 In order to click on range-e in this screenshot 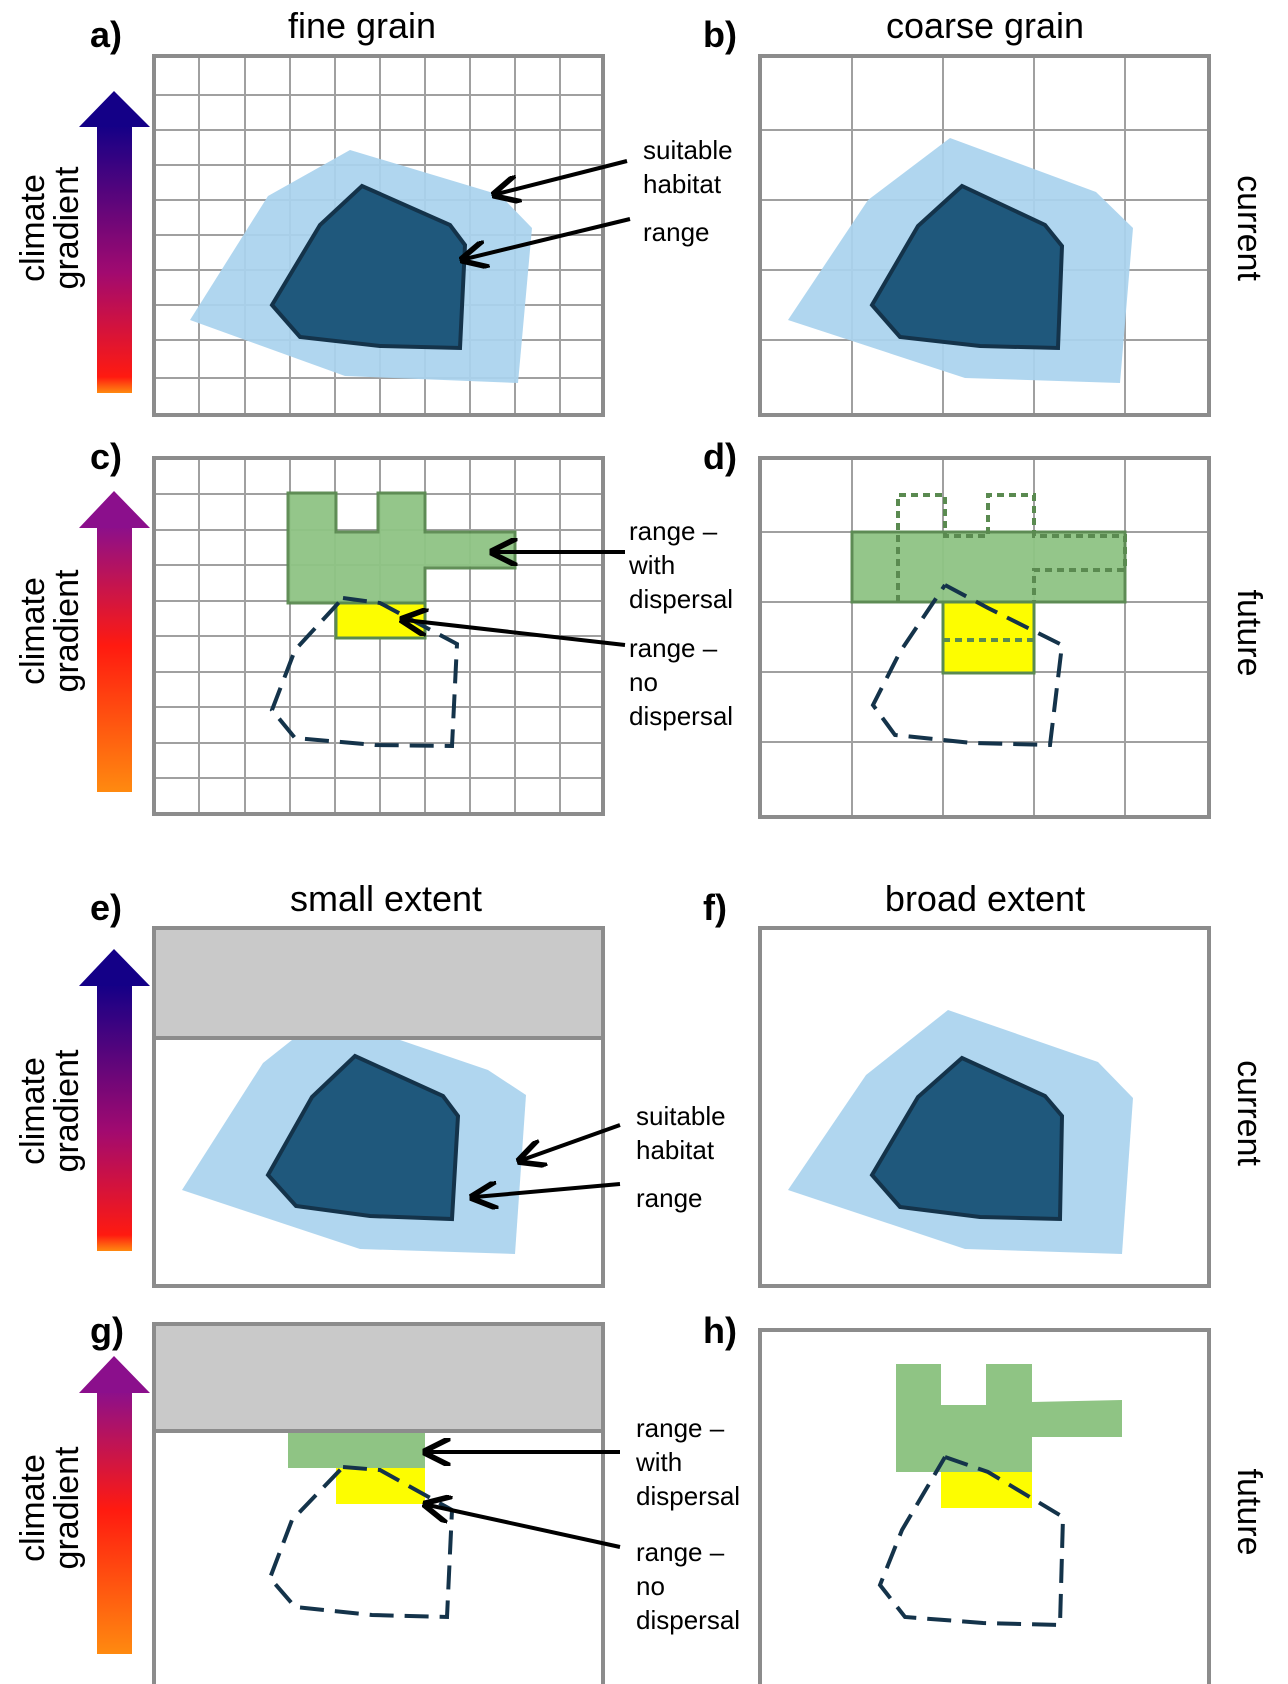, I will do `click(363, 1137)`.